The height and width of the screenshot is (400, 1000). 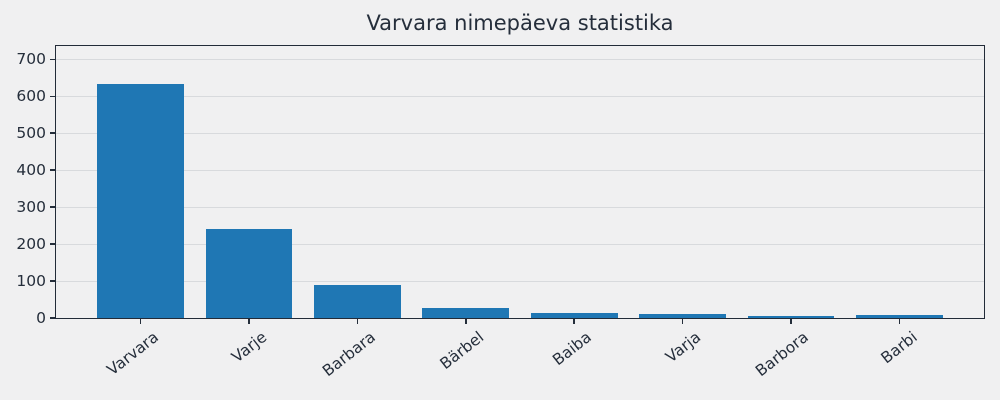 I want to click on chart-title: Varvara nimepäeva statistika, so click(x=520, y=23).